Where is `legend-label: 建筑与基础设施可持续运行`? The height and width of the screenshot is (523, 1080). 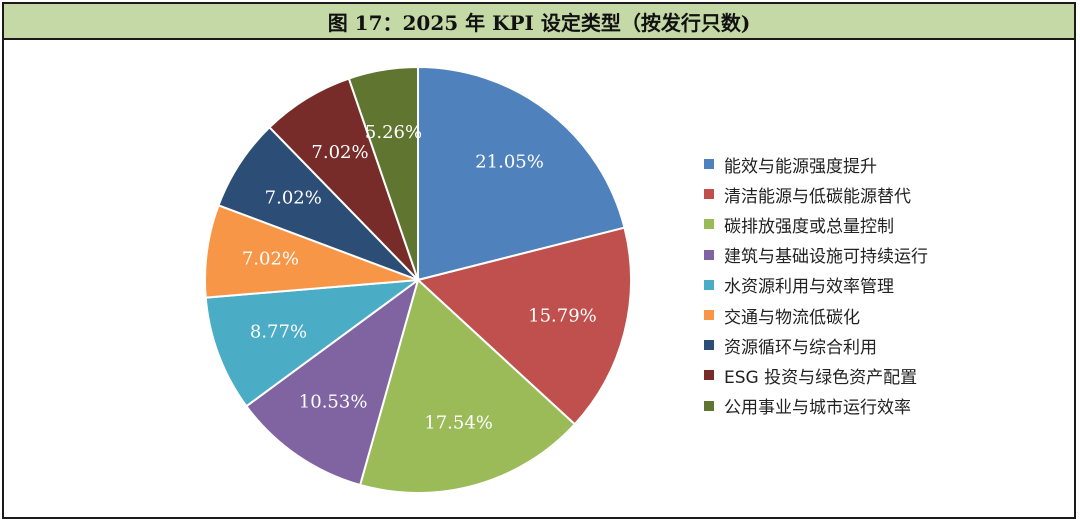 legend-label: 建筑与基础设施可持续运行 is located at coordinates (826, 257).